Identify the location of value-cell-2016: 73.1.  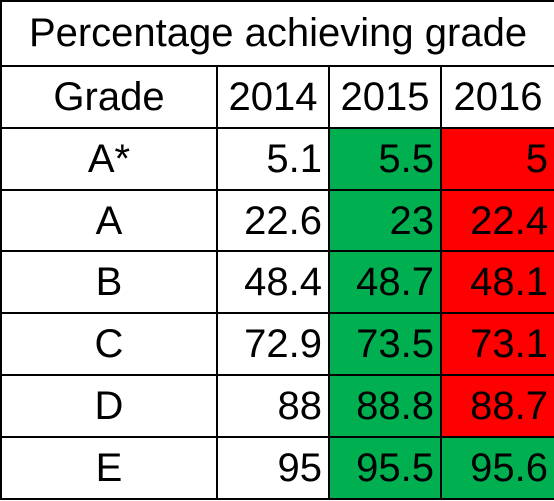
(497, 344).